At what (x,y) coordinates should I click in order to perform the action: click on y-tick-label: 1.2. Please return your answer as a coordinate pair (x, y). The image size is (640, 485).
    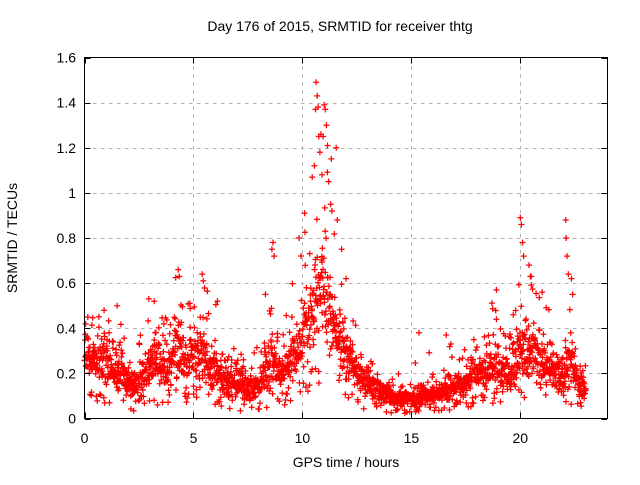
    Looking at the image, I should click on (67, 148).